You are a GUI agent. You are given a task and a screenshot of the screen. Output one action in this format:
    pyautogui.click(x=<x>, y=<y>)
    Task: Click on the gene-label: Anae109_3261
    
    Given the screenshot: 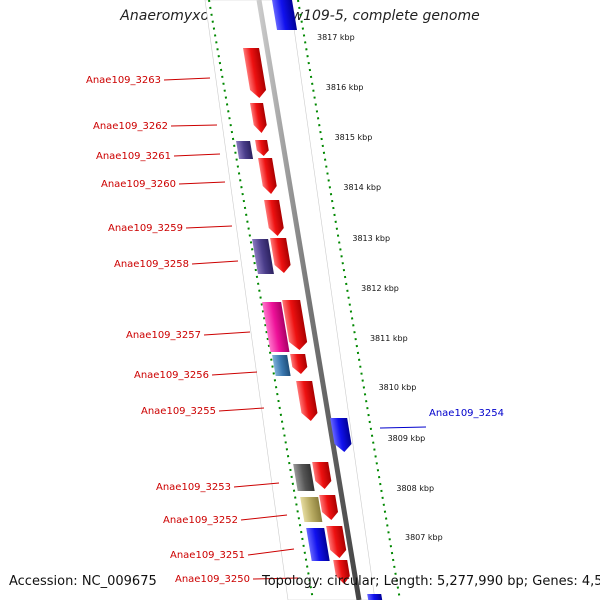 What is the action you would take?
    pyautogui.click(x=133, y=156)
    